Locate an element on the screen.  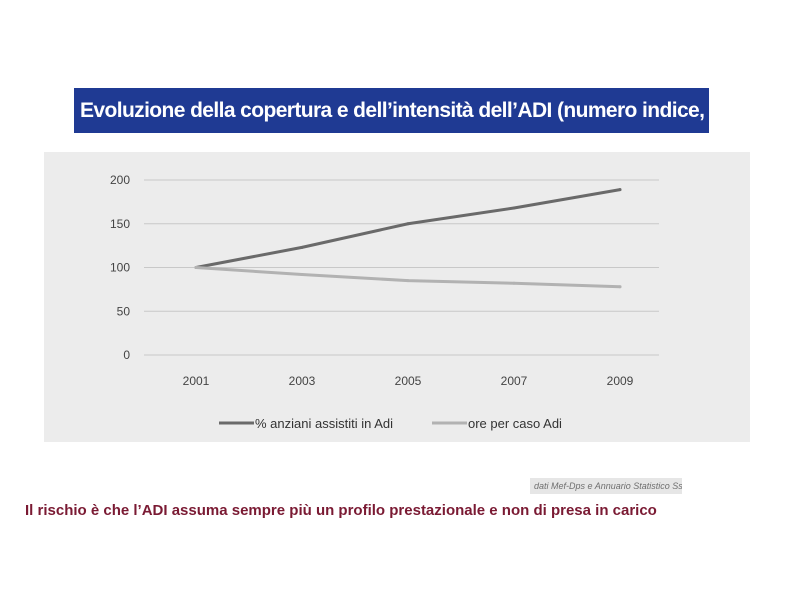
x-tick-label: 2005 is located at coordinates (408, 381).